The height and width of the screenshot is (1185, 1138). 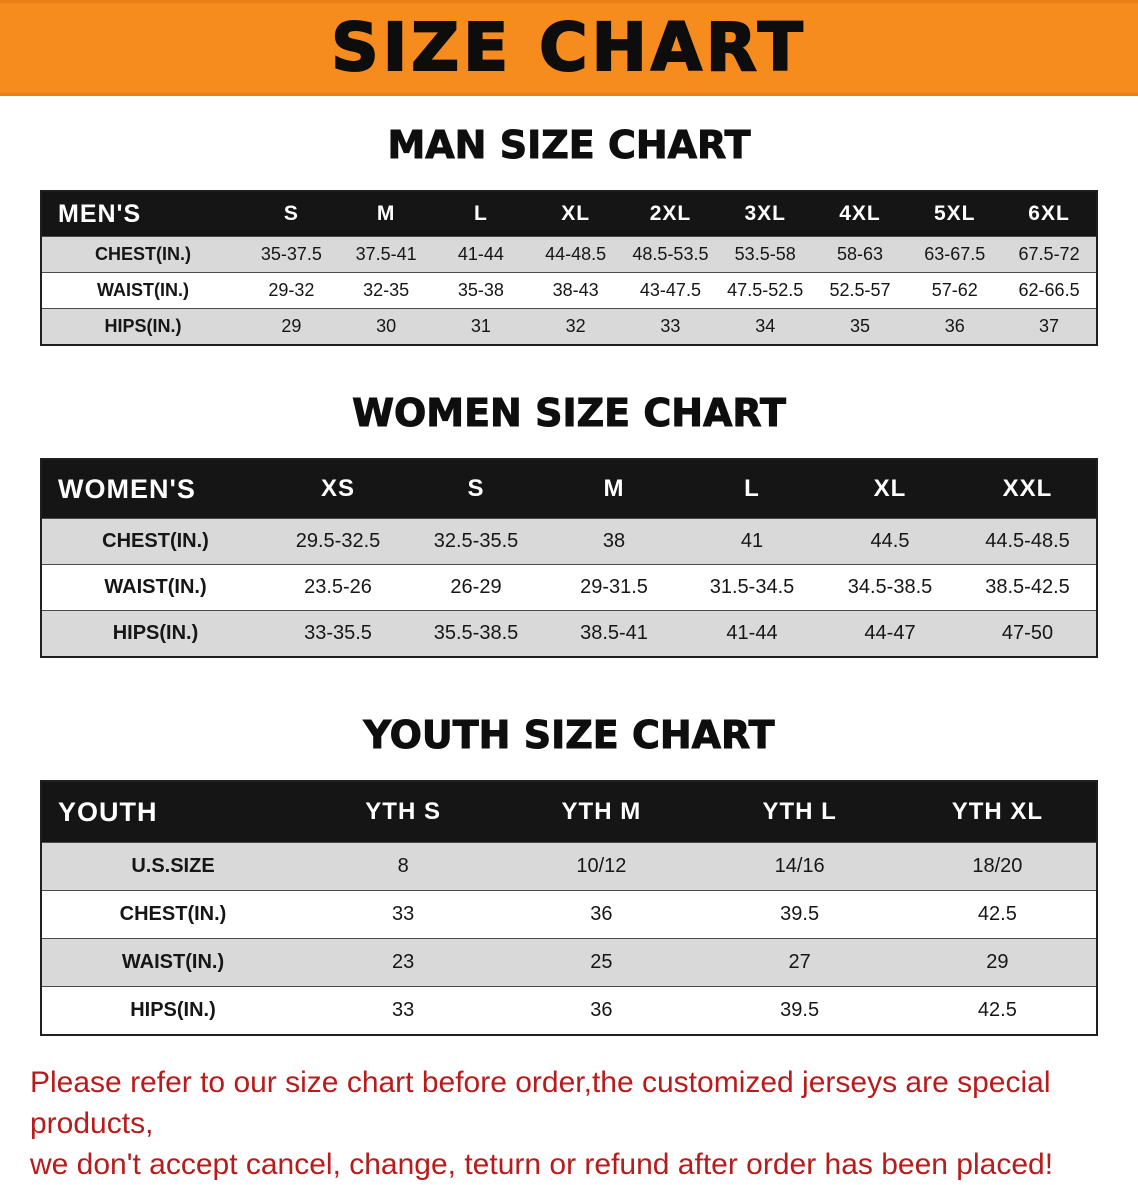 I want to click on table-row: HIPS(IN.) 33 36 39.5 42.5, so click(x=569, y=1010).